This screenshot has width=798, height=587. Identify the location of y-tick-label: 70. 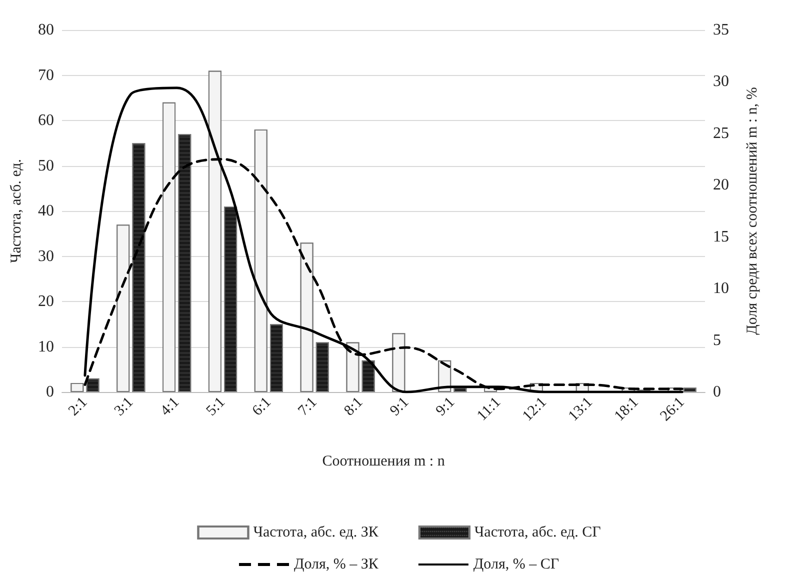
(46, 75).